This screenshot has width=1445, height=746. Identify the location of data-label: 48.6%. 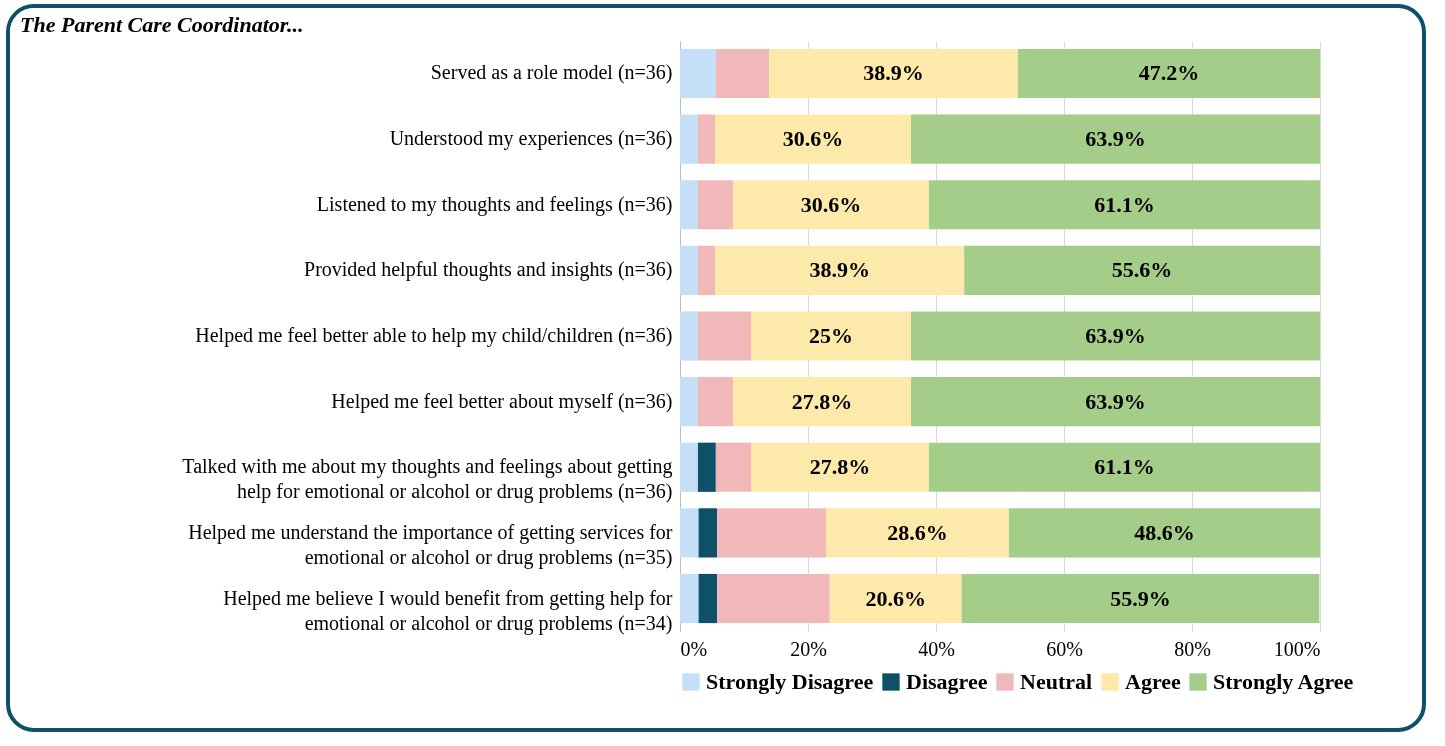
(1164, 532).